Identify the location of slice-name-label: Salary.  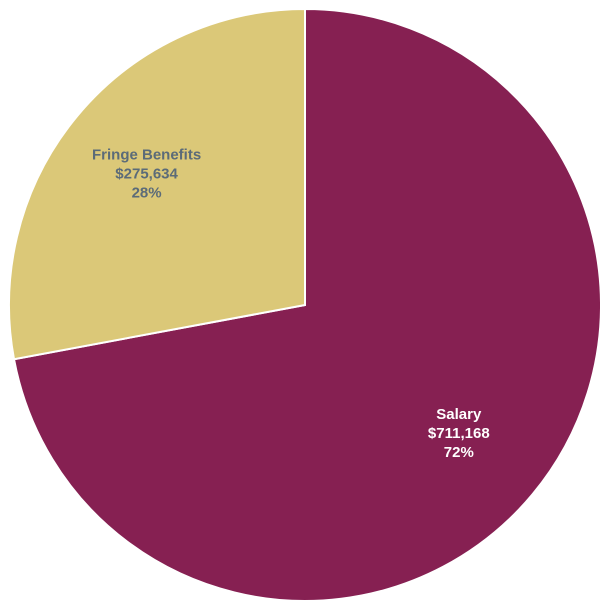
(459, 414).